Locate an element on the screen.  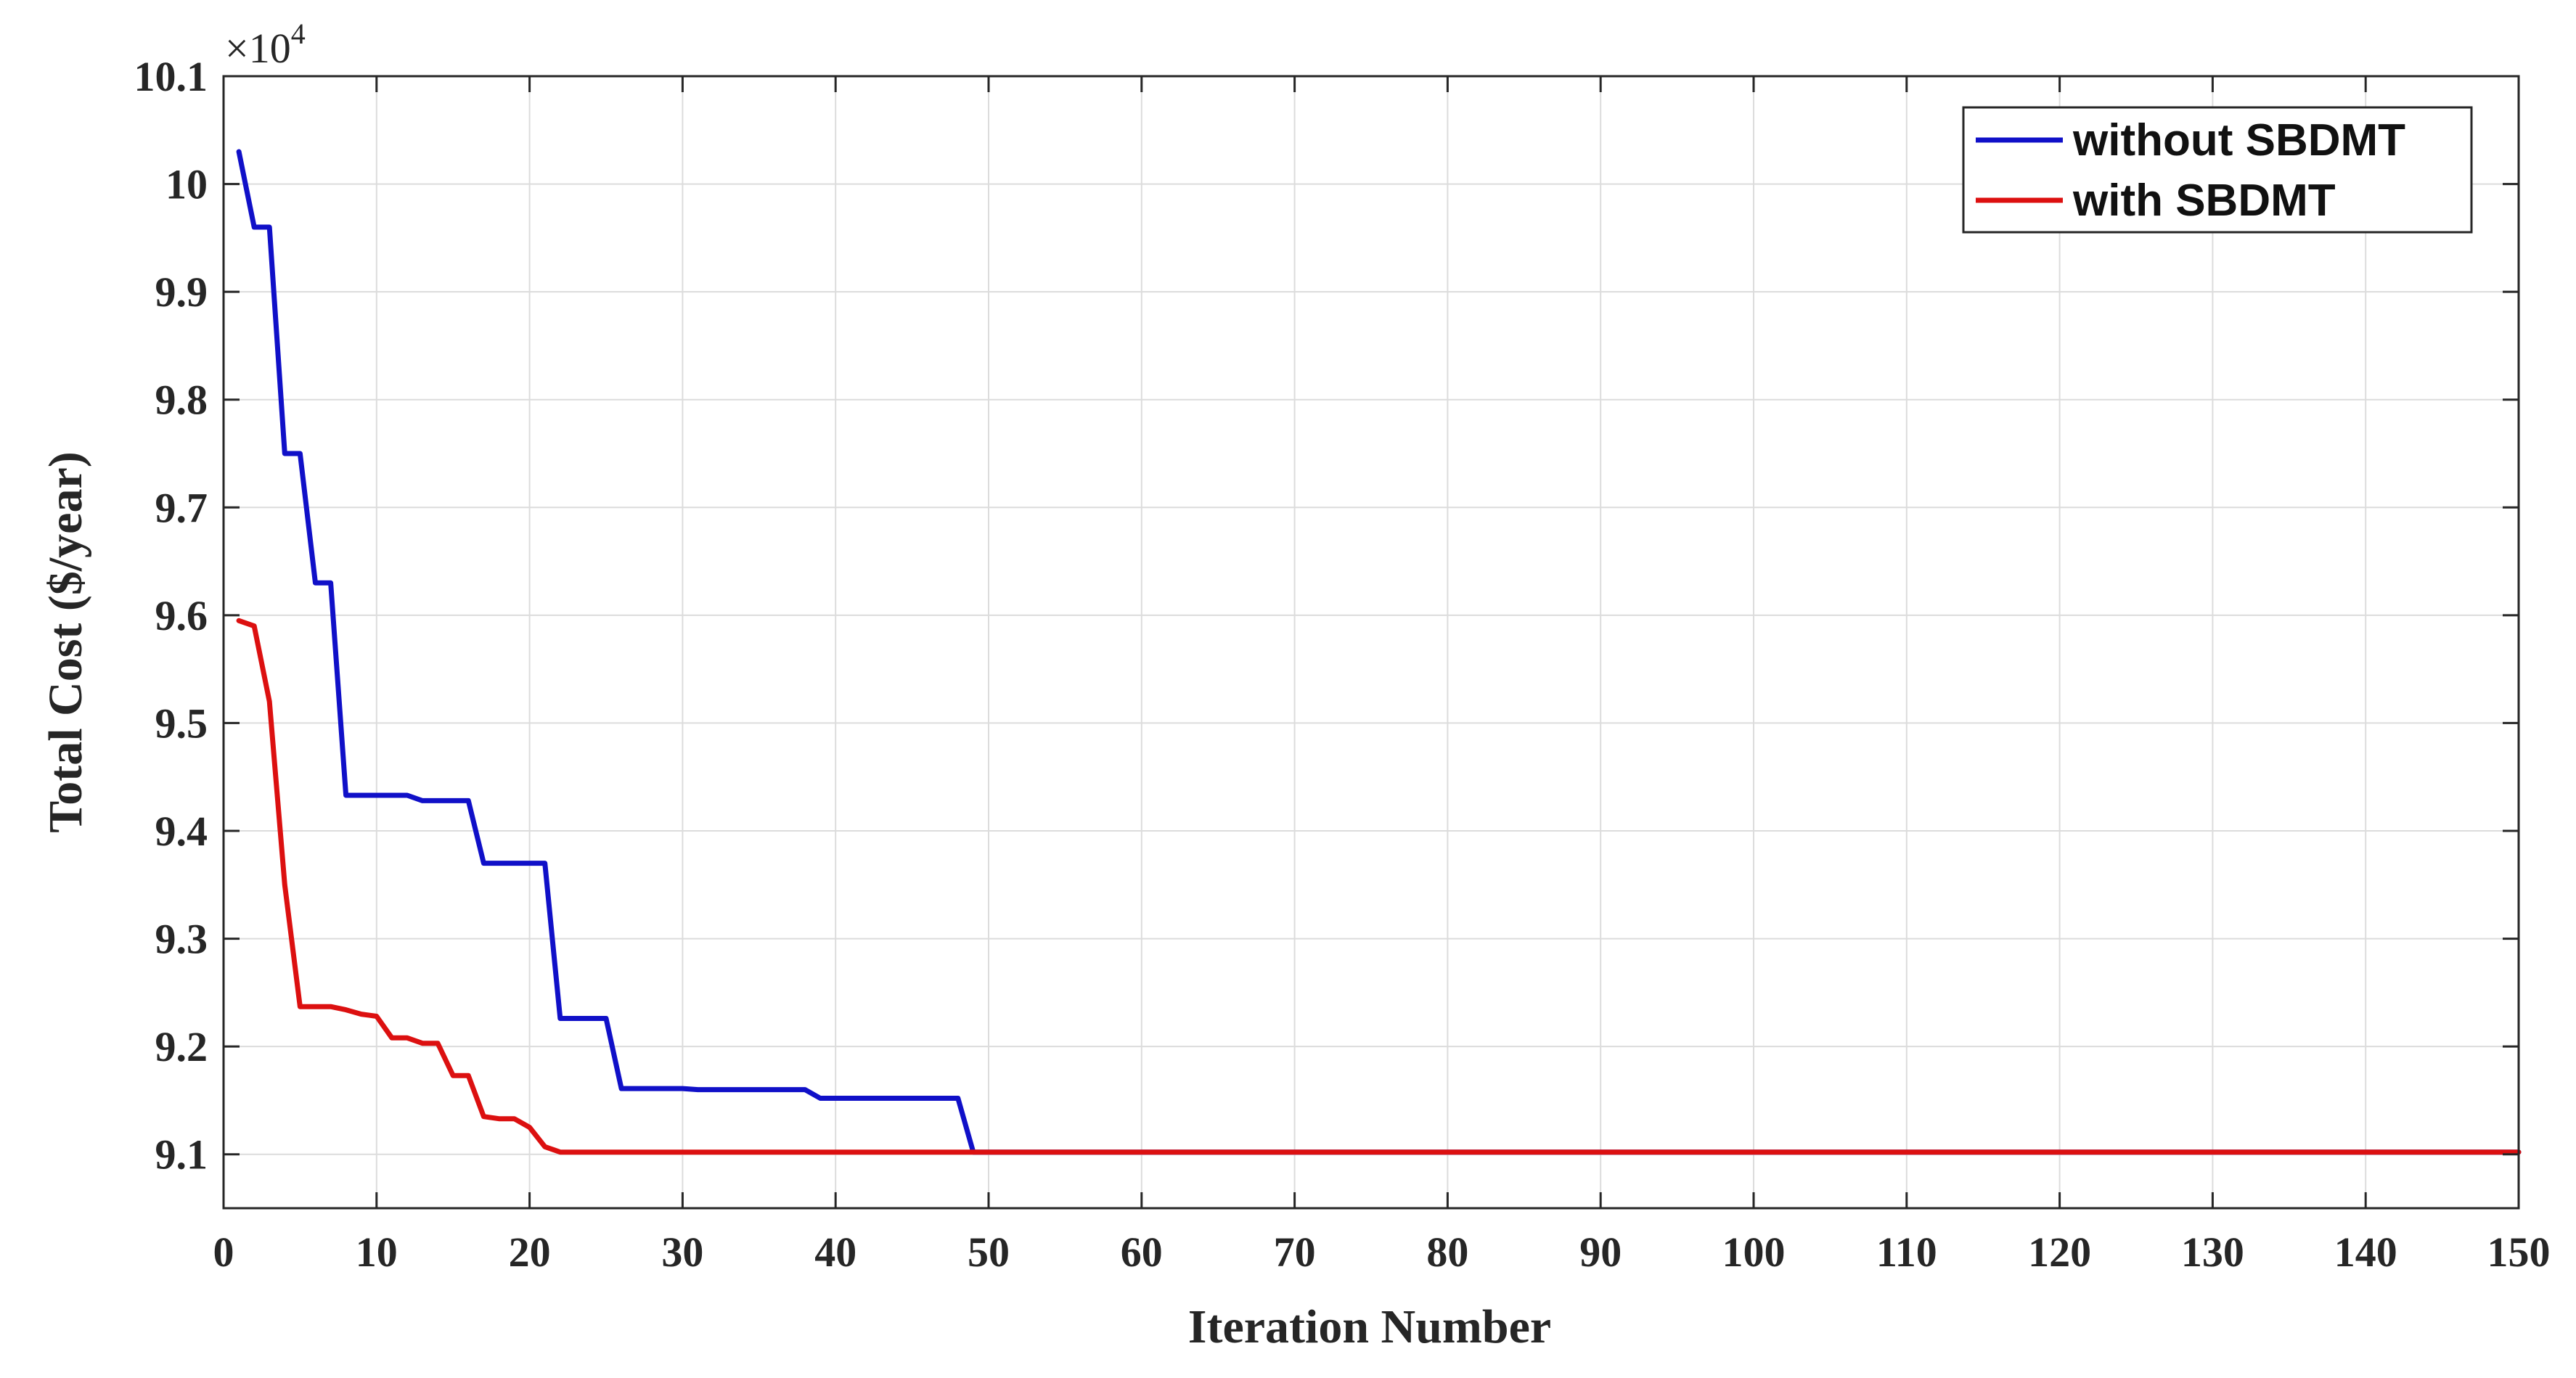
x-tick-label: 90 is located at coordinates (1601, 1253).